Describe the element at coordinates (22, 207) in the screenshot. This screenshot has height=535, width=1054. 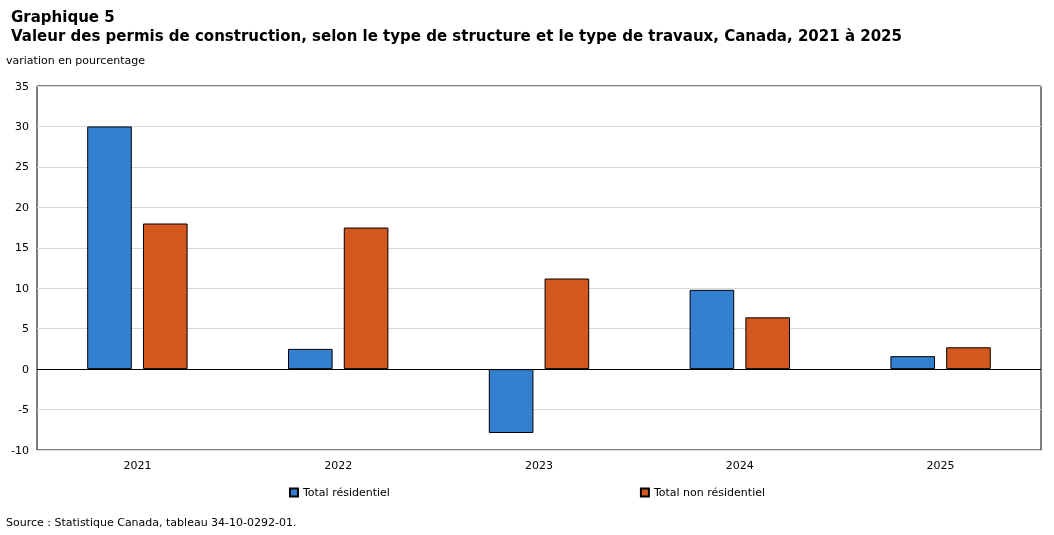
I see `y-tick-label: 20` at that location.